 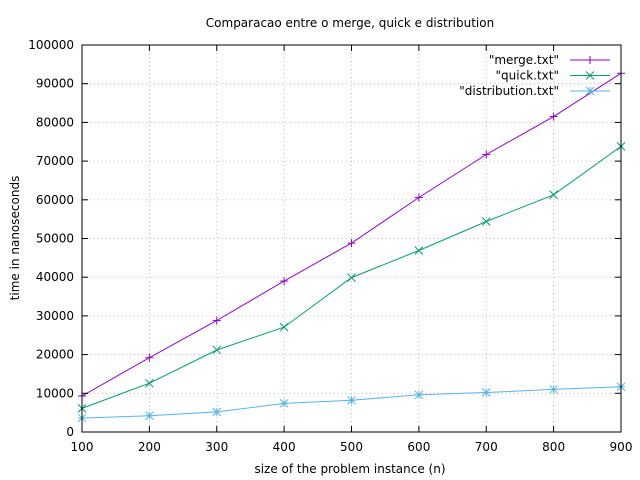 I want to click on y-tick-label: 30000, so click(x=55, y=316).